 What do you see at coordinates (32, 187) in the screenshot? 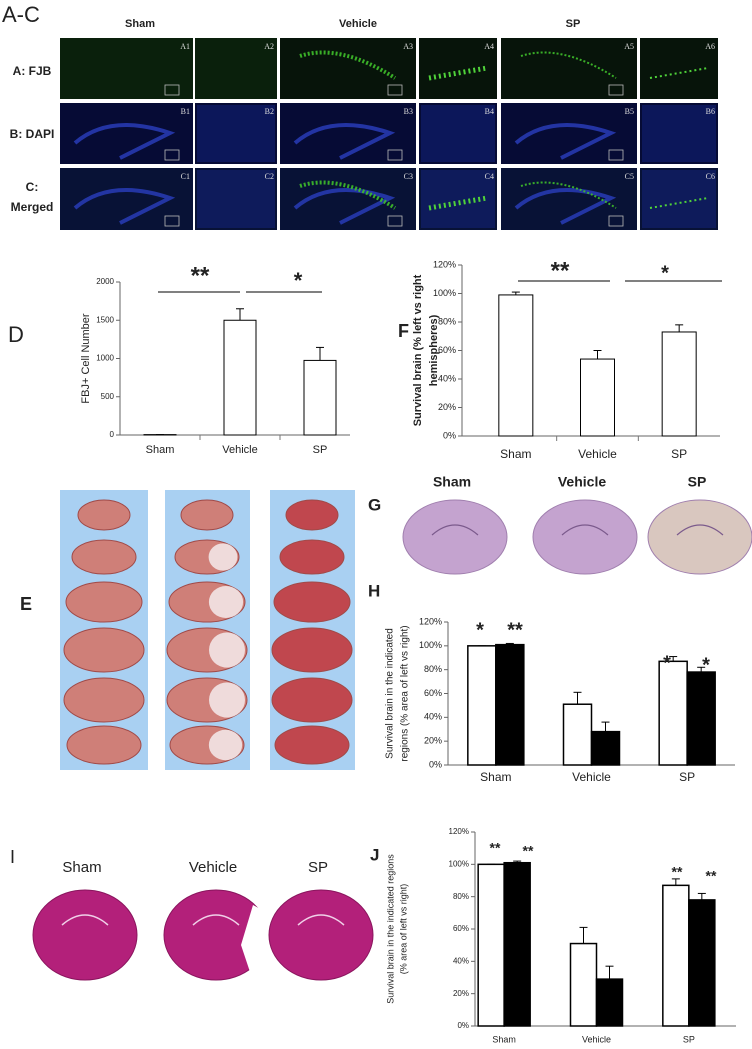
I see `row-label: C:` at bounding box center [32, 187].